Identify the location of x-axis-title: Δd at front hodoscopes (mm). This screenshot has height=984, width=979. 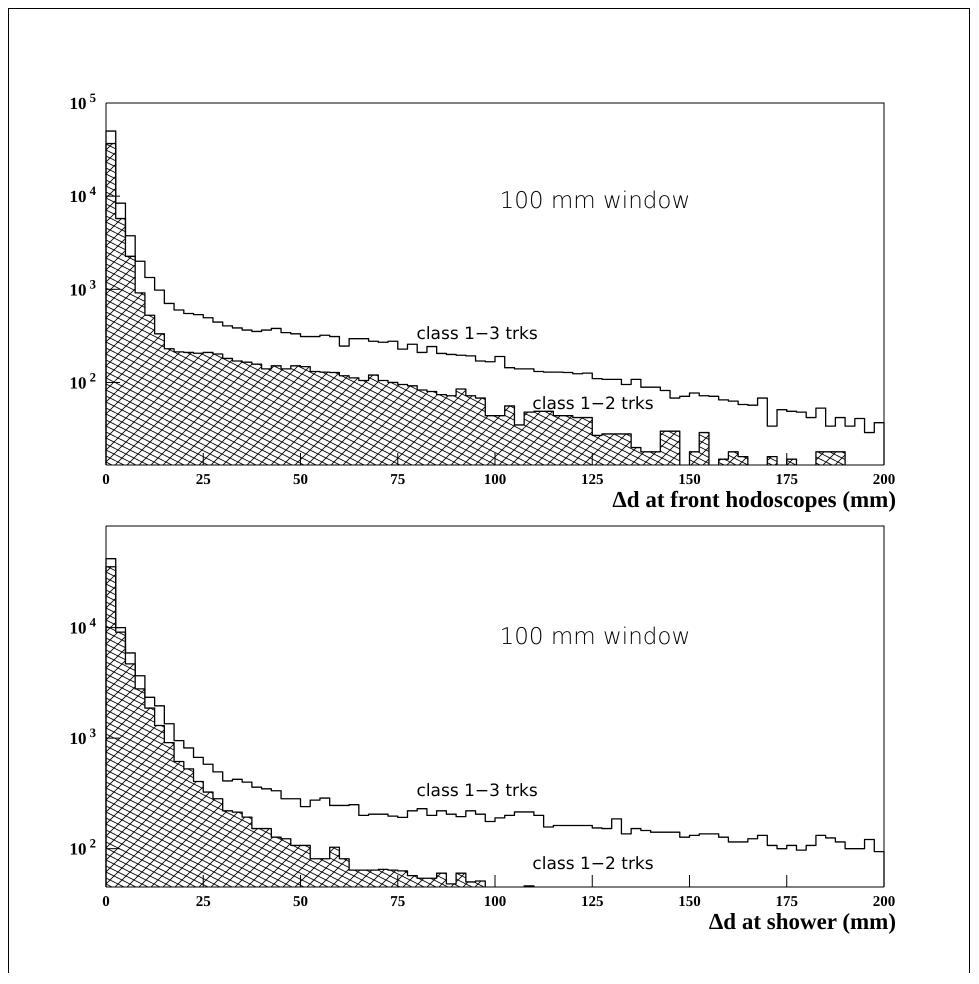
(754, 499).